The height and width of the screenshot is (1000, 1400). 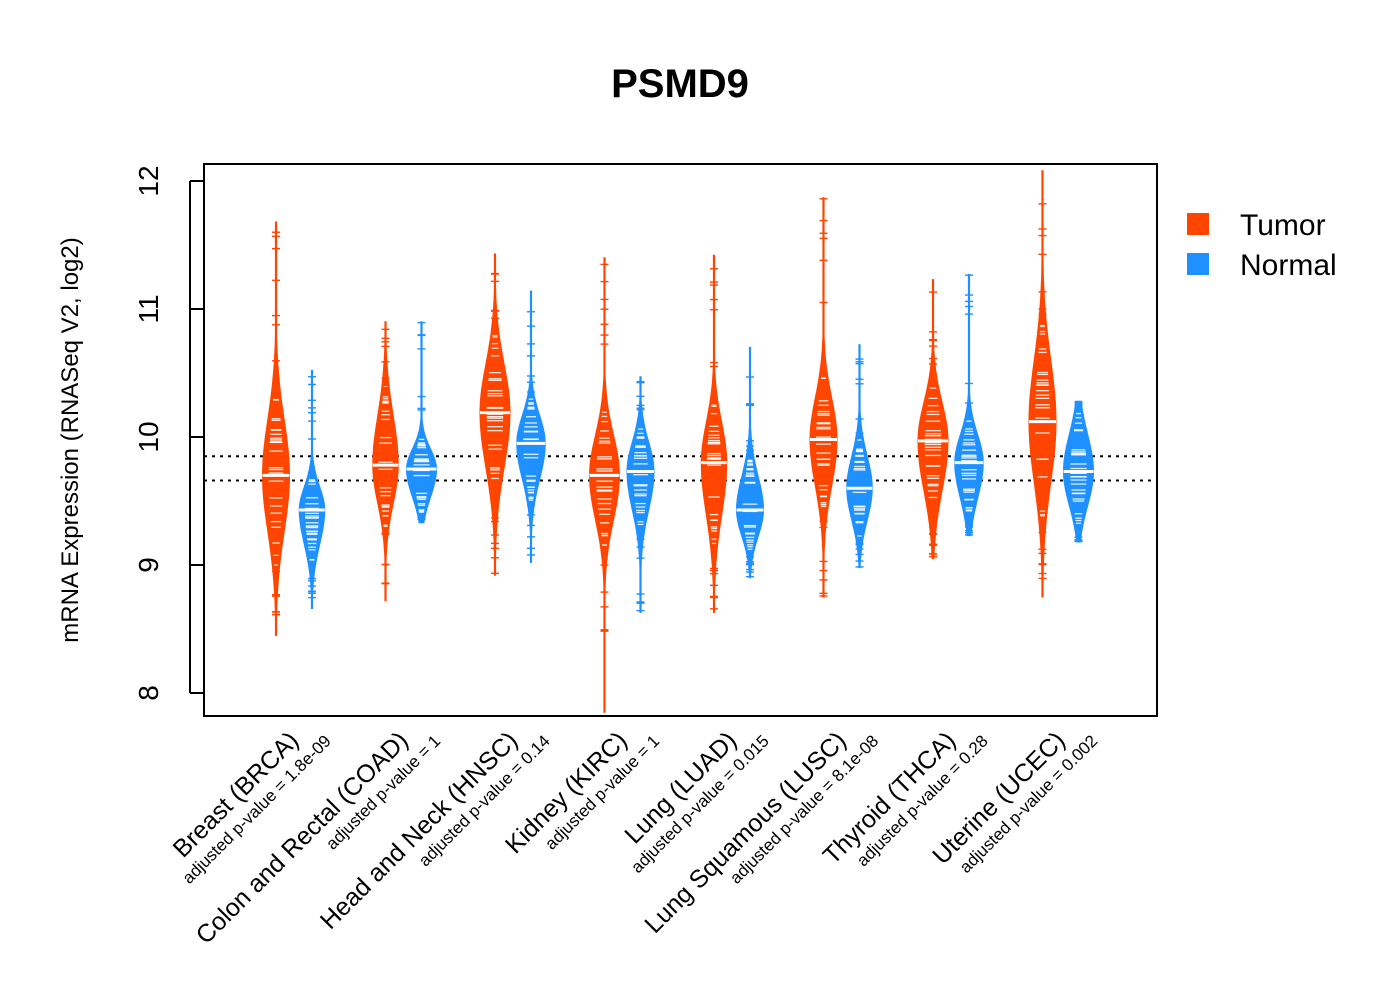 I want to click on legend-label-normal: Normal, so click(x=1288, y=265).